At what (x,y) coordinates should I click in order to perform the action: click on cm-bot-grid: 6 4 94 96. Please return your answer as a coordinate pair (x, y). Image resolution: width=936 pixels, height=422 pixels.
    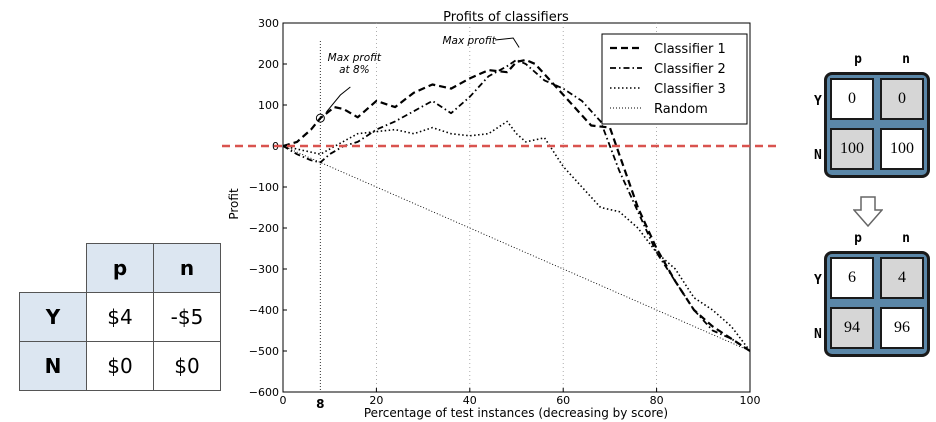
    Looking at the image, I should click on (877, 304).